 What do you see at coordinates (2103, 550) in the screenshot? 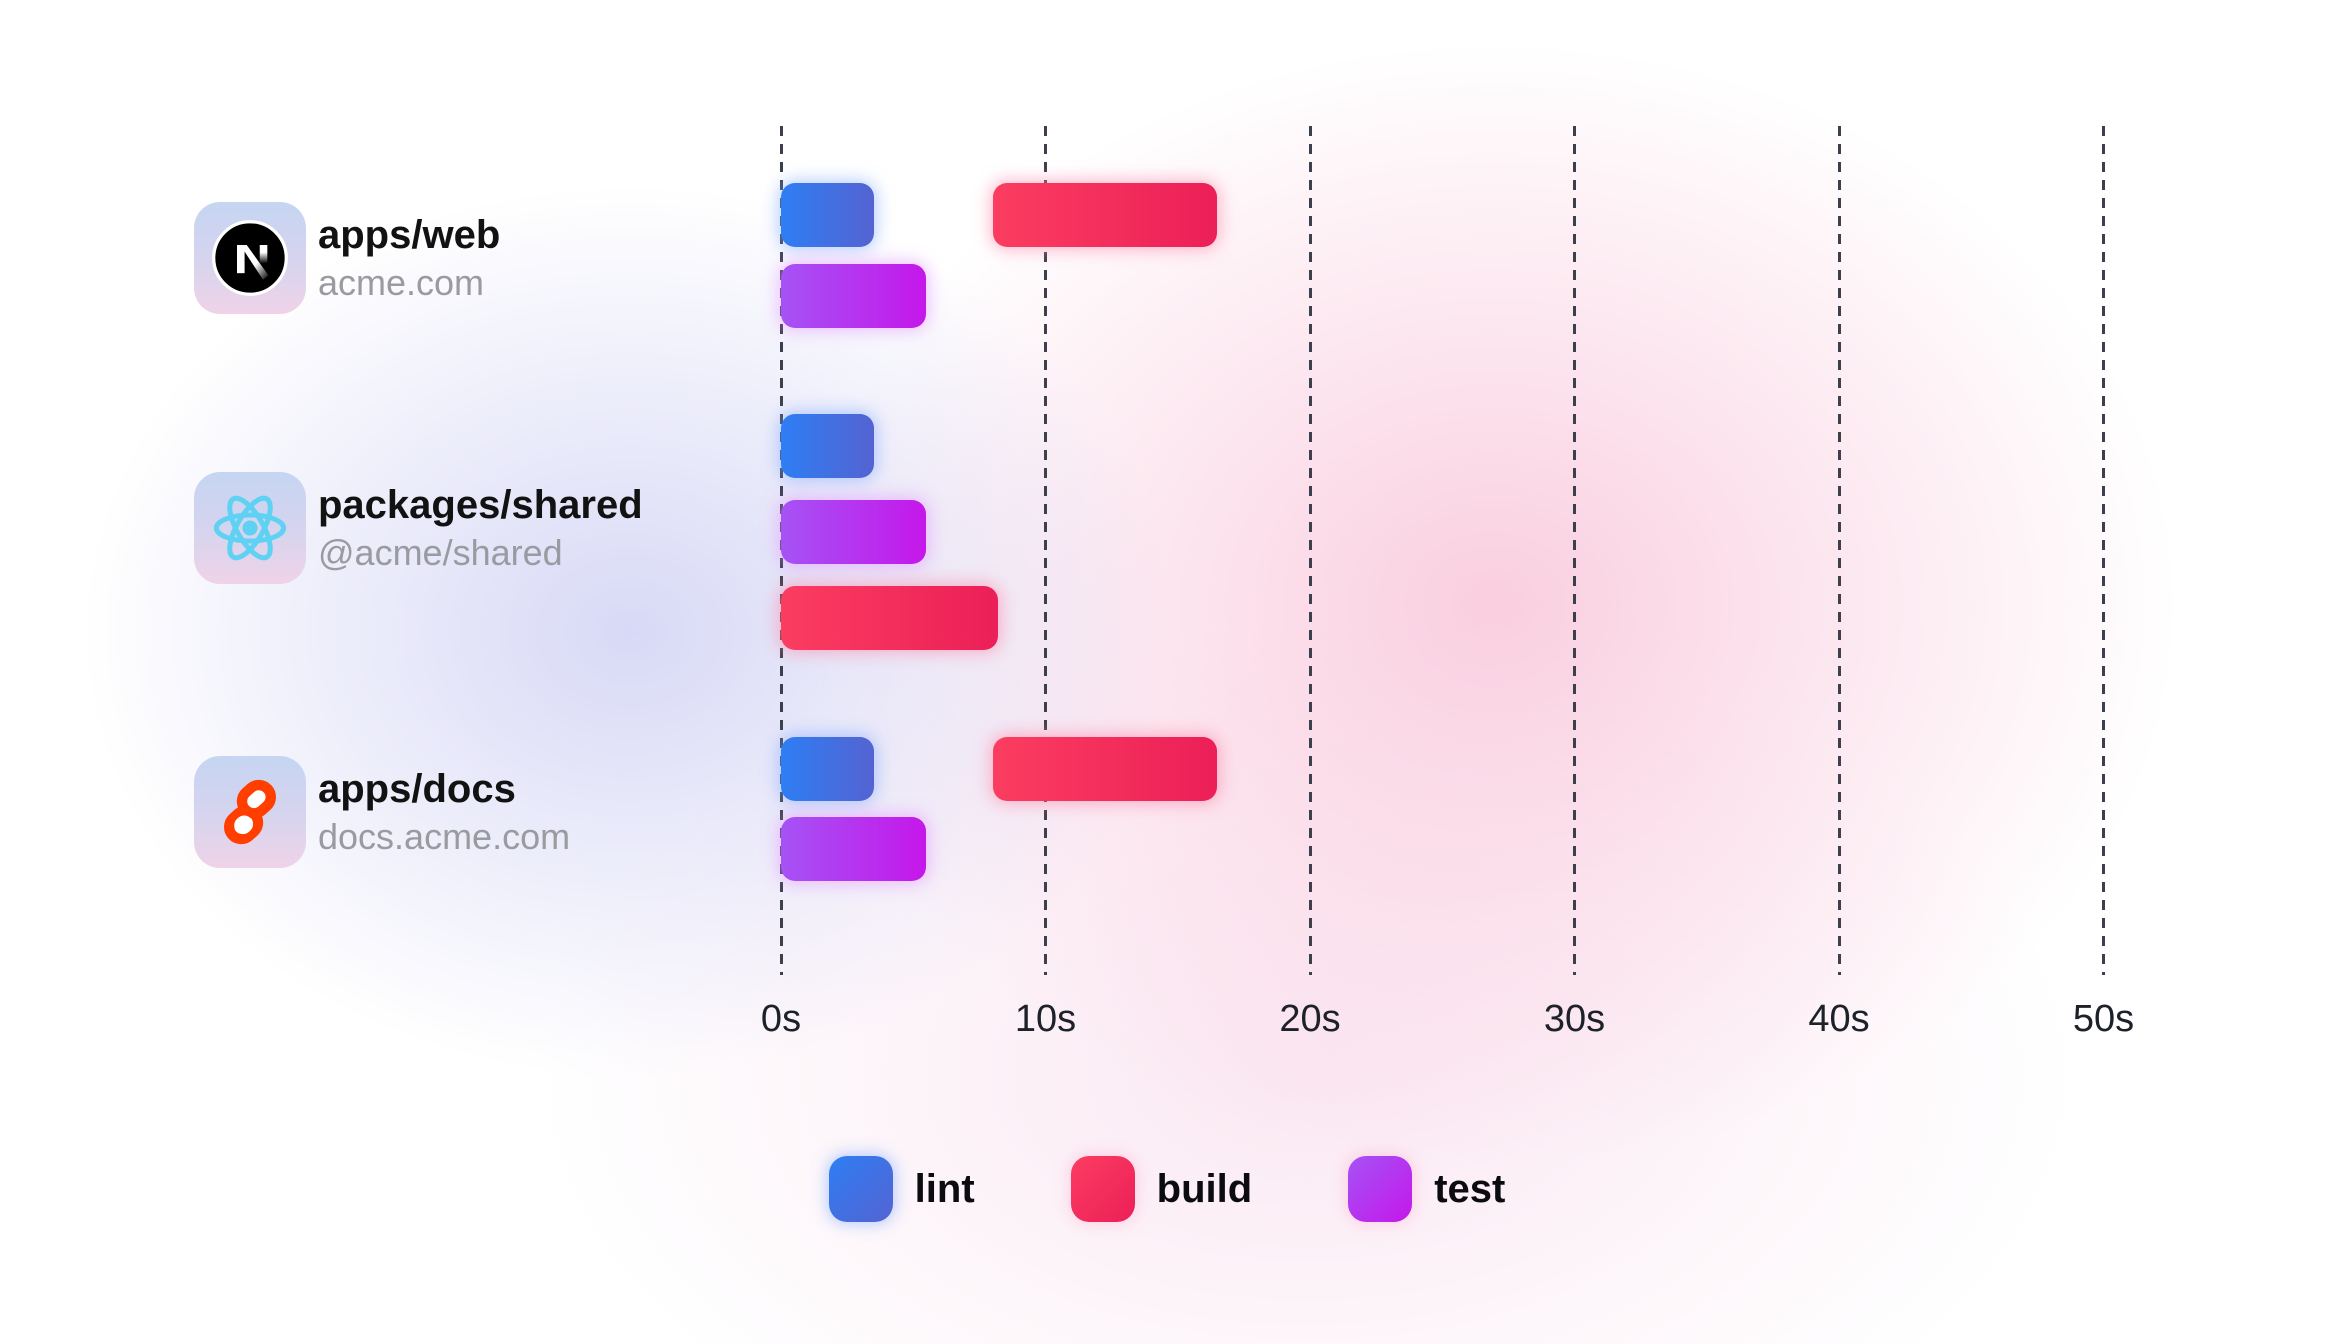
I see `gridline-50s` at bounding box center [2103, 550].